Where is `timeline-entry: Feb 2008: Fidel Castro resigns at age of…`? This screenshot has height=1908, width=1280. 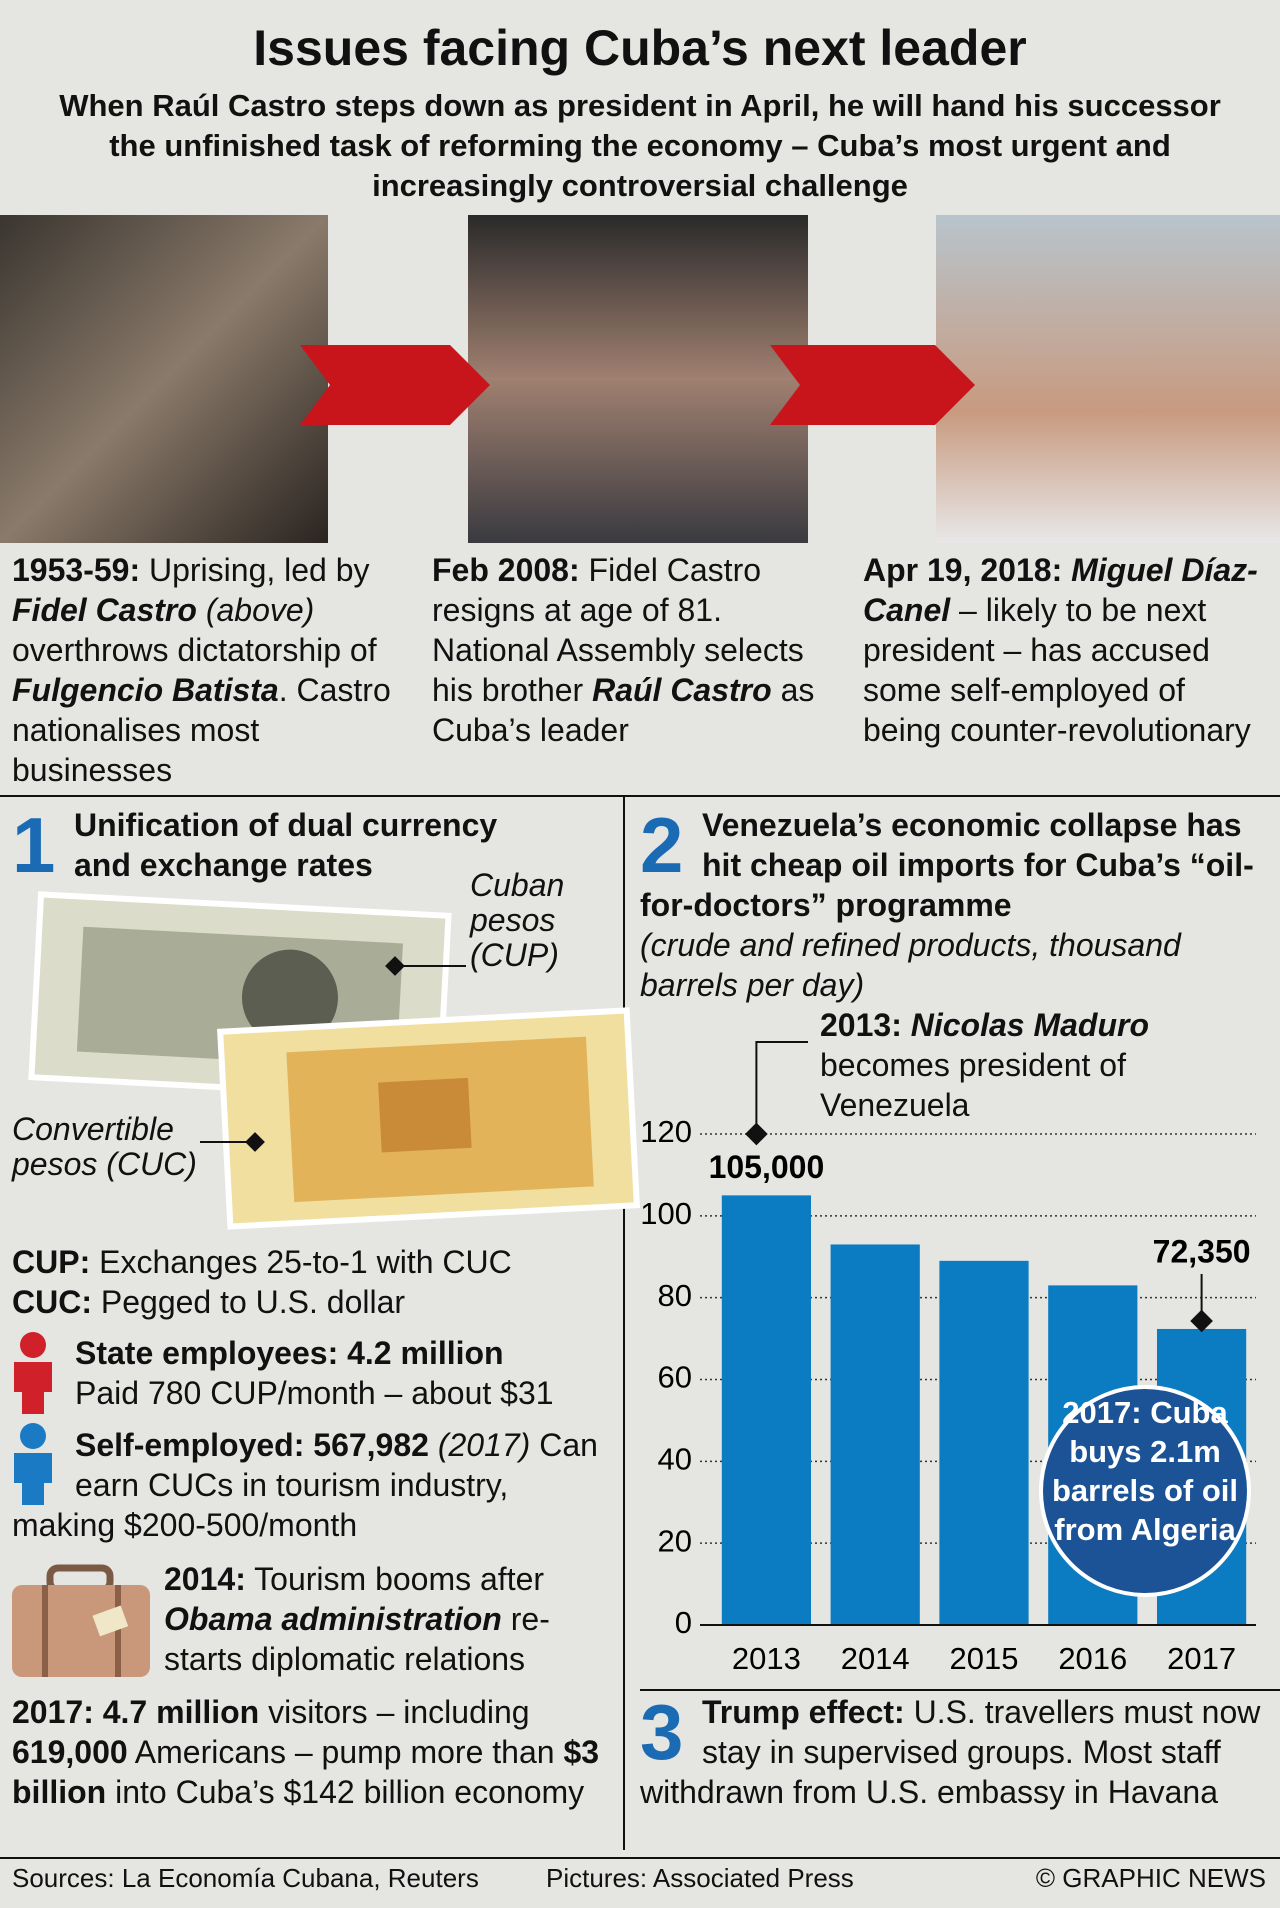
timeline-entry: Feb 2008: Fidel Castro resigns at age of… is located at coordinates (637, 650).